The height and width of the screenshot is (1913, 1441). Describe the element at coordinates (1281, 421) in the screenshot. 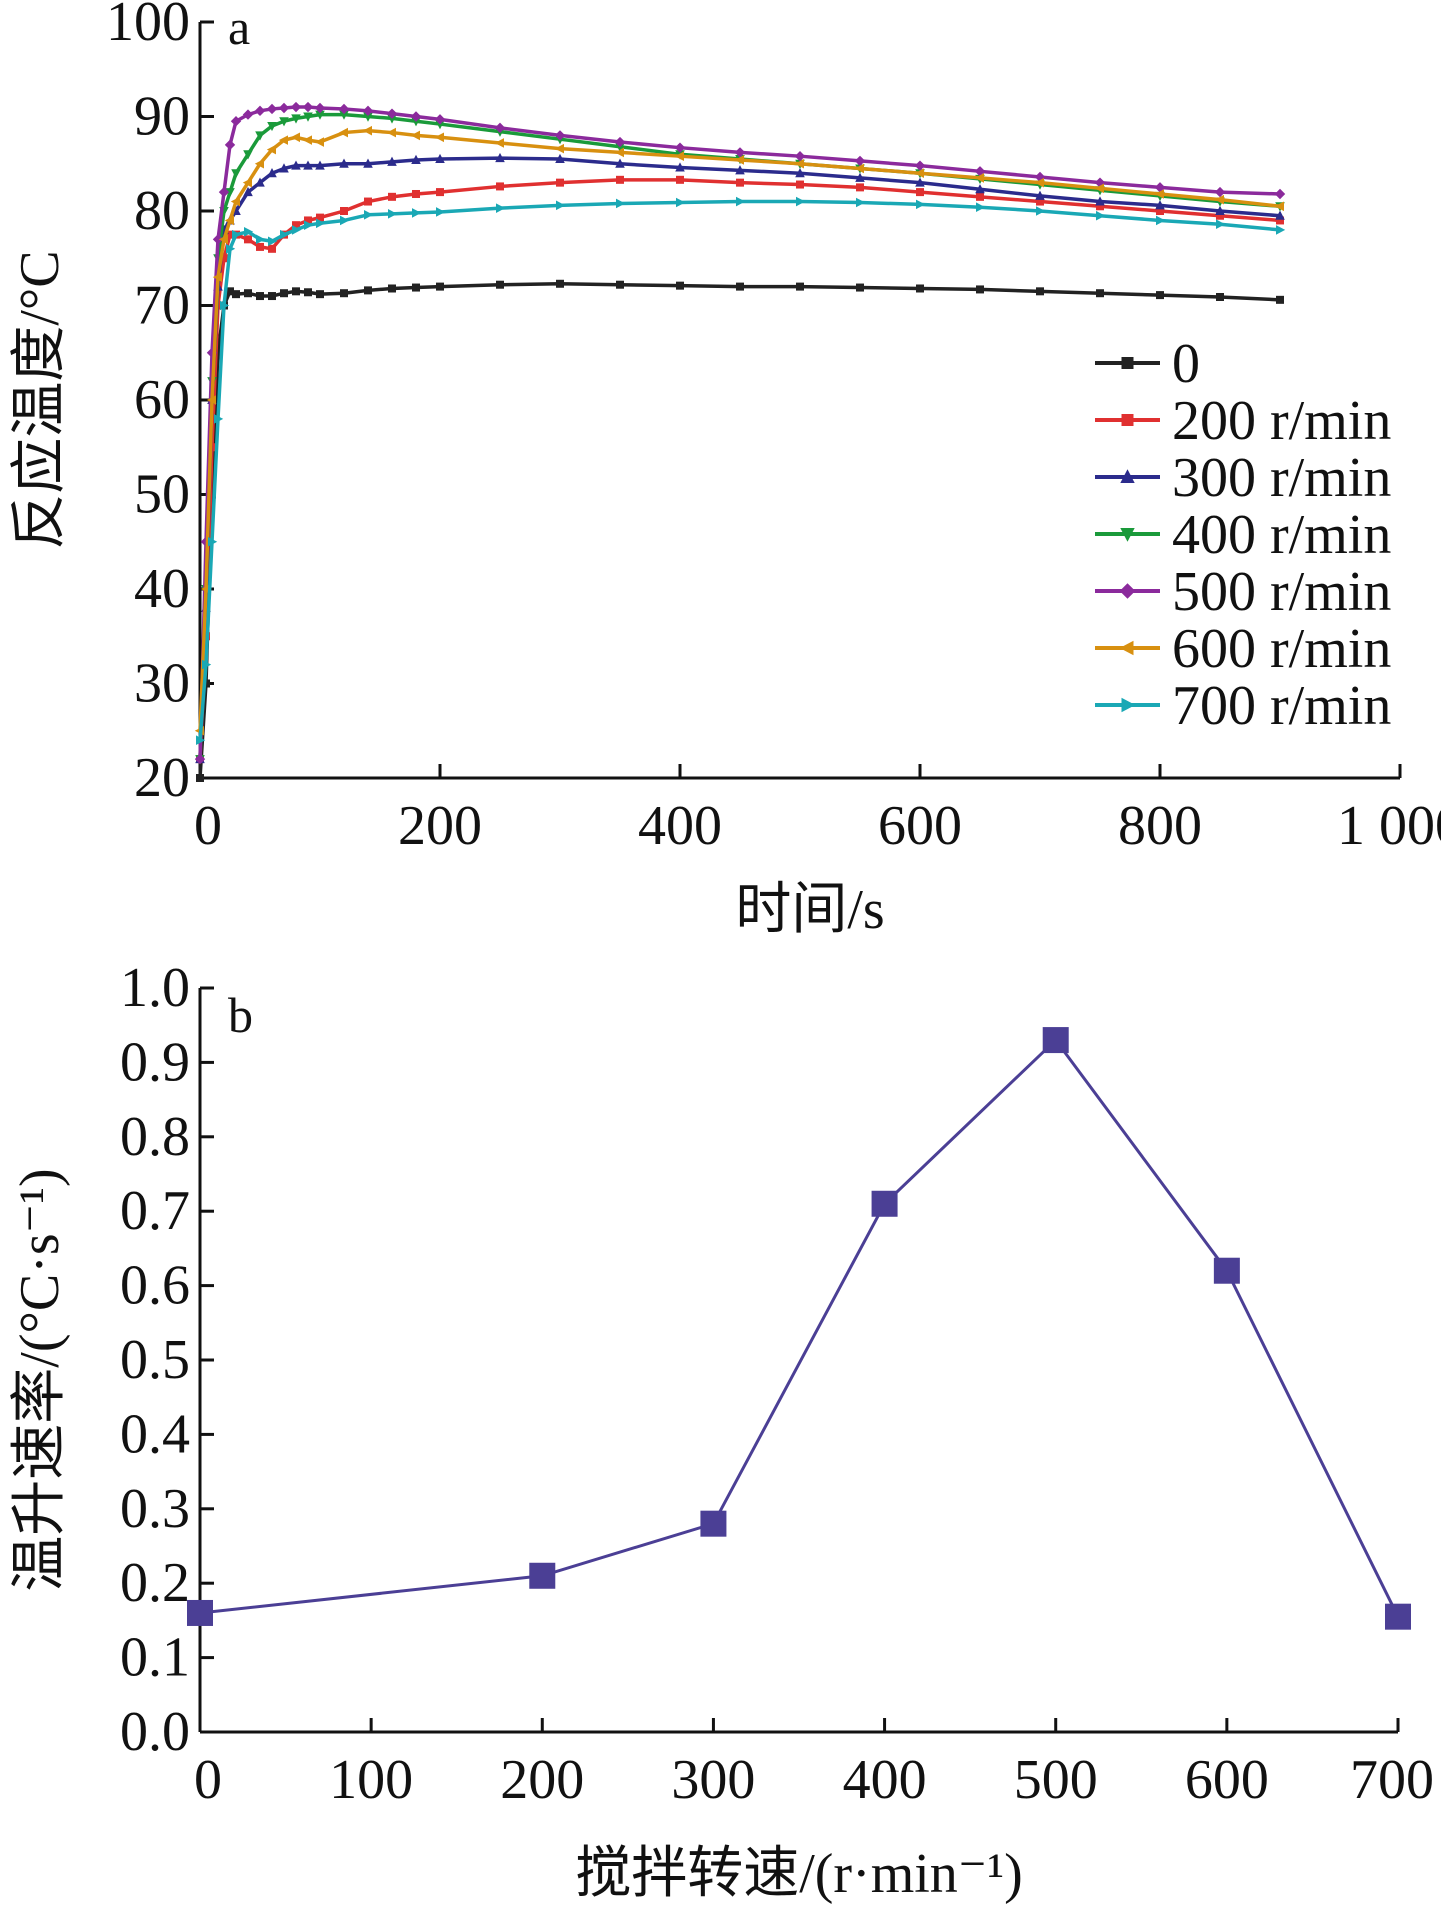

I see `legend-label: 200 r/min` at that location.